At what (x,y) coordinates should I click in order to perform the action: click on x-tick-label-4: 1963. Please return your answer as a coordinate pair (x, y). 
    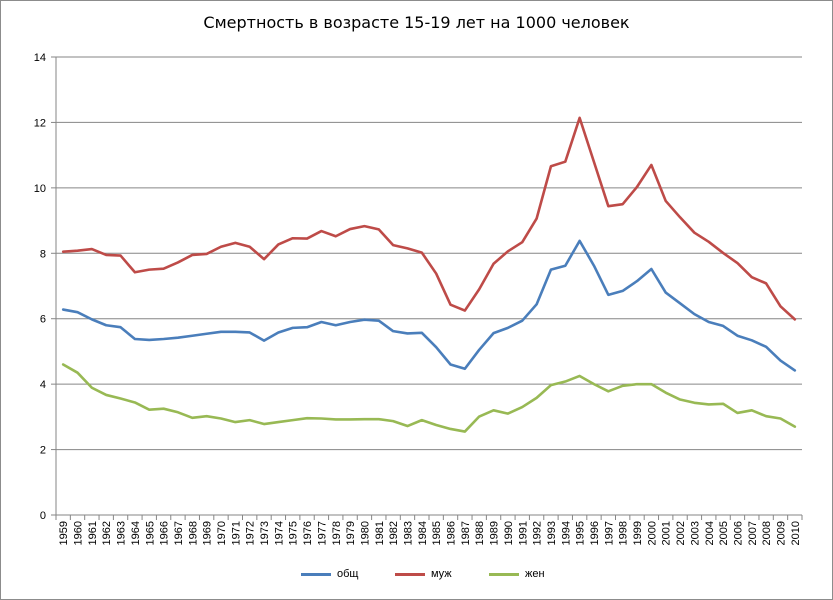
    Looking at the image, I should click on (122, 533).